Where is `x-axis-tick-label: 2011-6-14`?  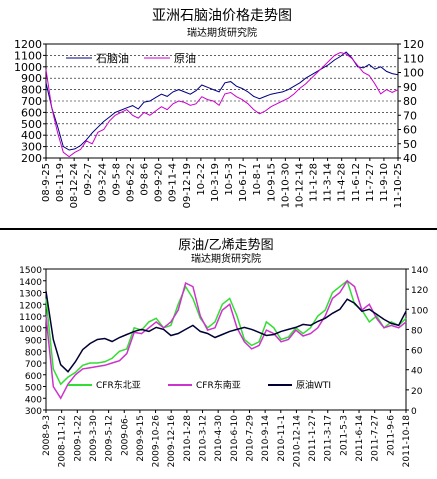
x-axis-tick-label: 2011-6-14 is located at coordinates (360, 438).